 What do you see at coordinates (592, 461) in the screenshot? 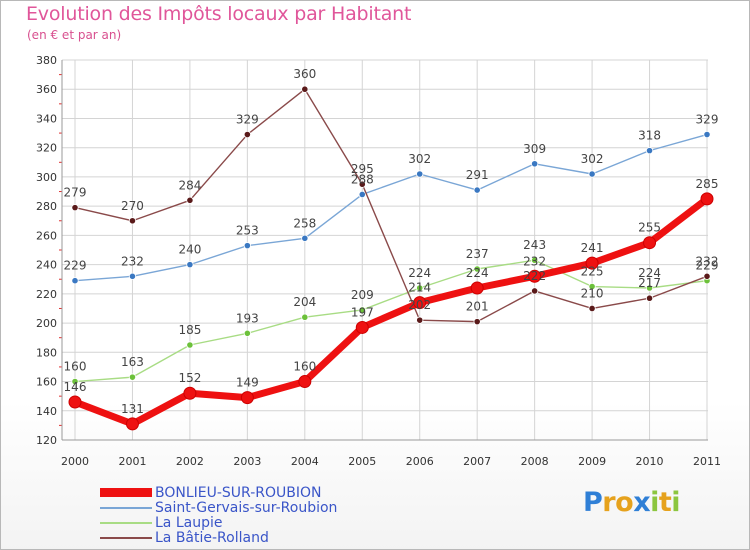
I see `x-tick-label: 2009` at bounding box center [592, 461].